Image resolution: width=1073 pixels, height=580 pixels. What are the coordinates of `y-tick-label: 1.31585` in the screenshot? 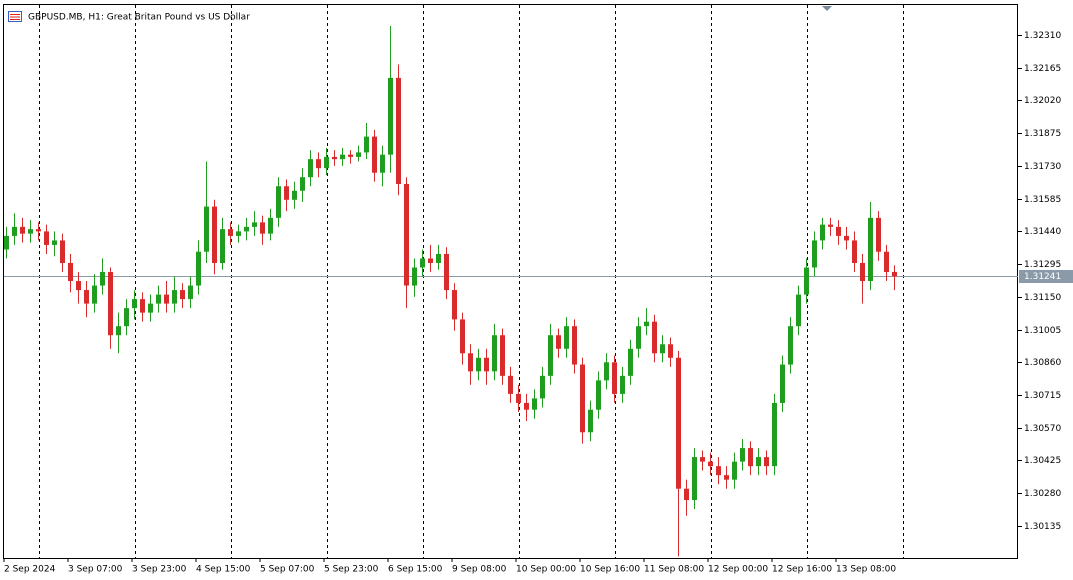 It's located at (1042, 200).